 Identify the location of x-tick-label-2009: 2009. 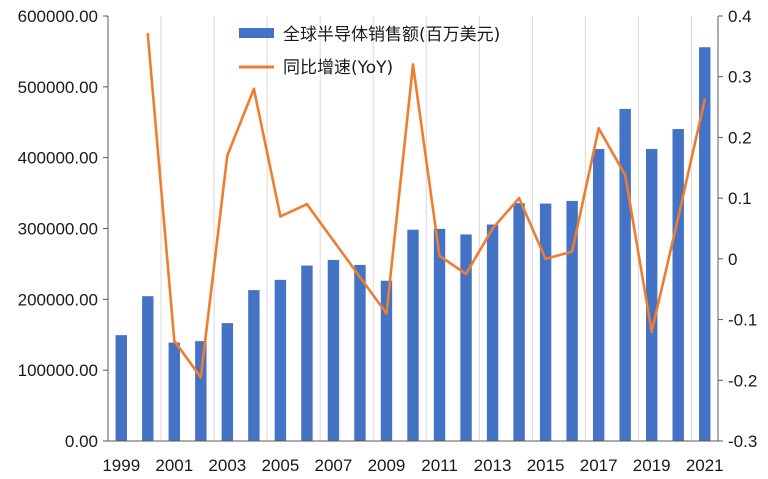
(387, 465).